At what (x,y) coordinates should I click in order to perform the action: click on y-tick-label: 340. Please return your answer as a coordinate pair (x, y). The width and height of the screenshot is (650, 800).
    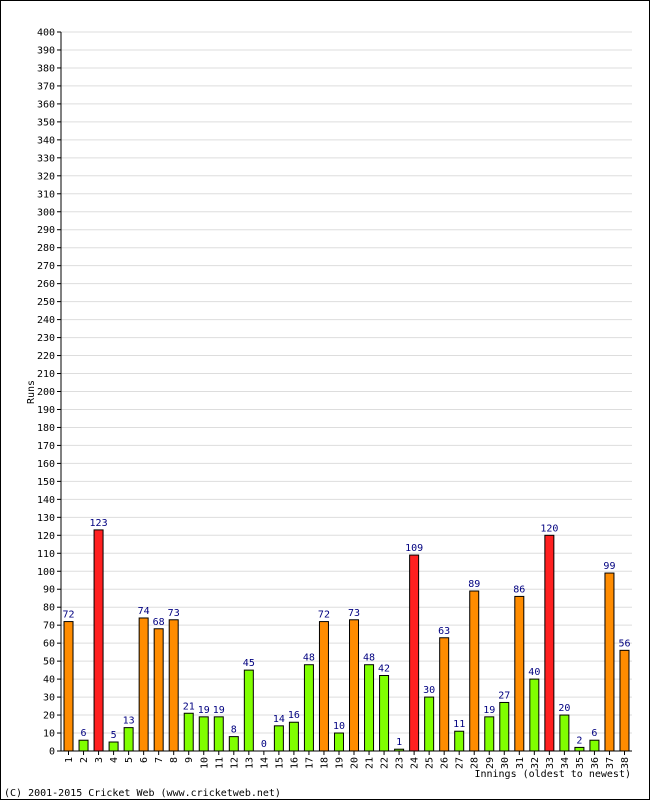
    Looking at the image, I should click on (46, 140).